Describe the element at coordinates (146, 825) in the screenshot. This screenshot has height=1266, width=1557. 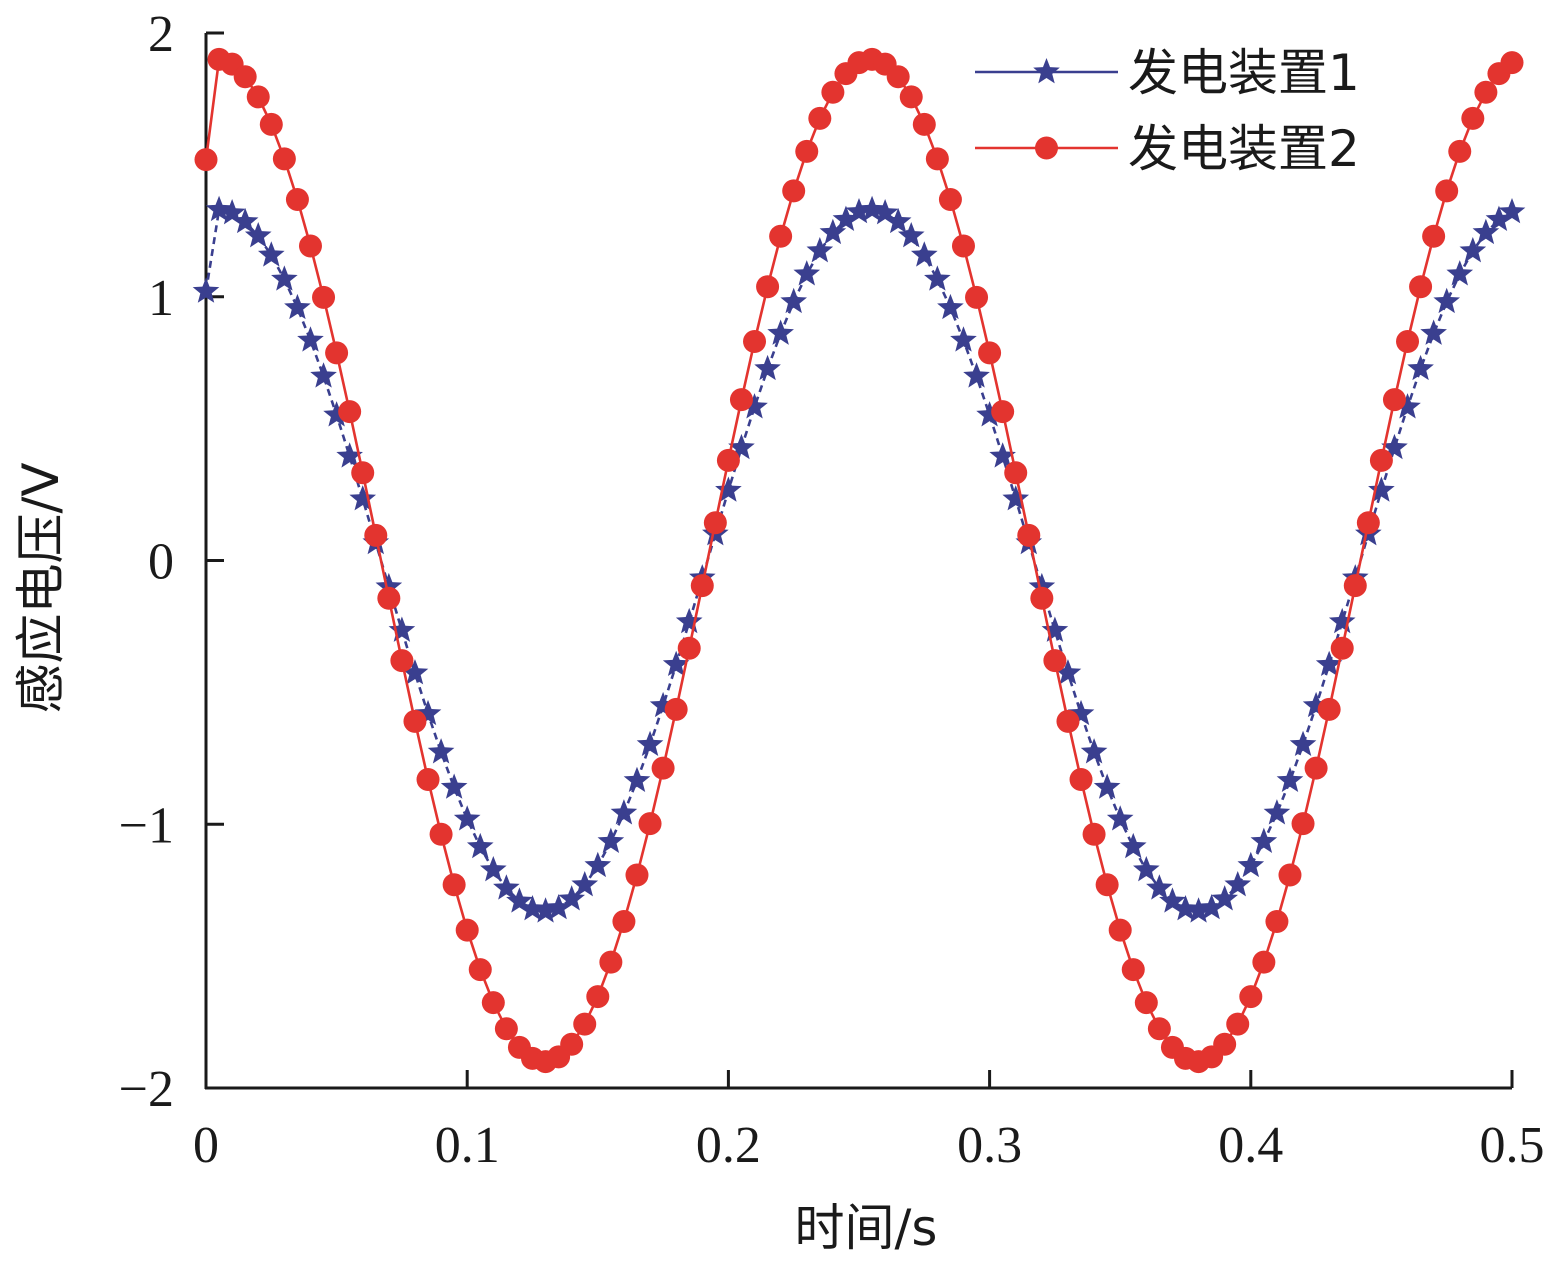
I see `y-tick-label: −1` at that location.